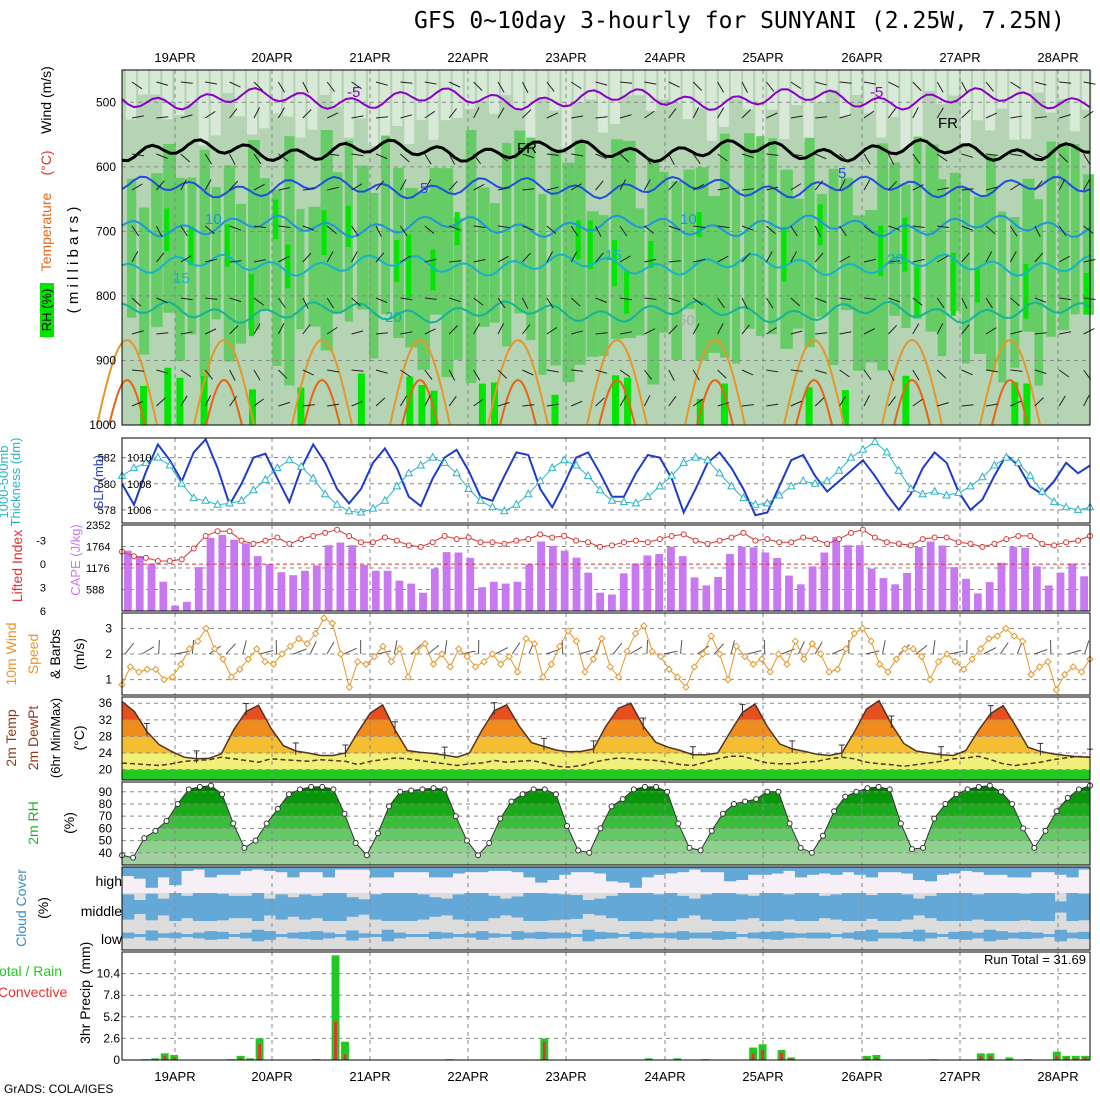 Image resolution: width=1100 pixels, height=1100 pixels. What do you see at coordinates (111, 1017) in the screenshot?
I see `y-tick-precip: 5.2` at bounding box center [111, 1017].